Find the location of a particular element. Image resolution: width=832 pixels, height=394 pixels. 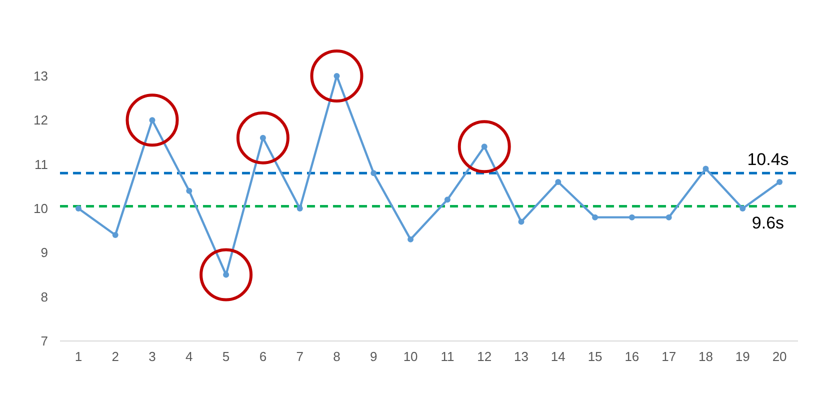

x-tick-label: 5 is located at coordinates (226, 356).